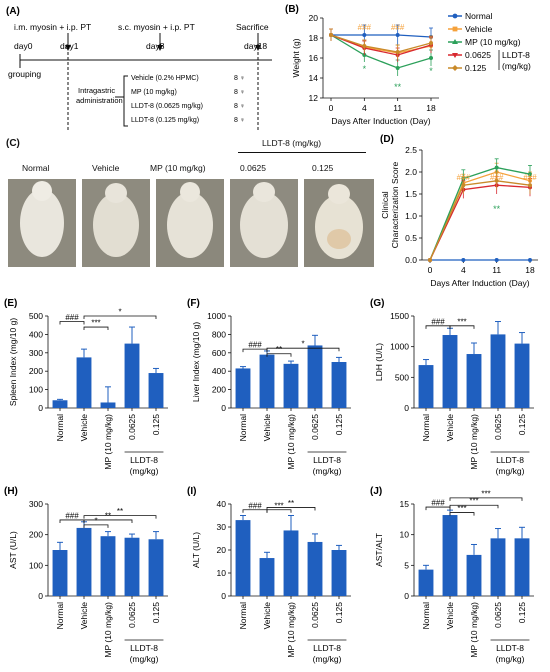 Image resolution: width=550 pixels, height=672 pixels. Describe the element at coordinates (405, 535) in the screenshot. I see `y-tick-label: 10` at that location.